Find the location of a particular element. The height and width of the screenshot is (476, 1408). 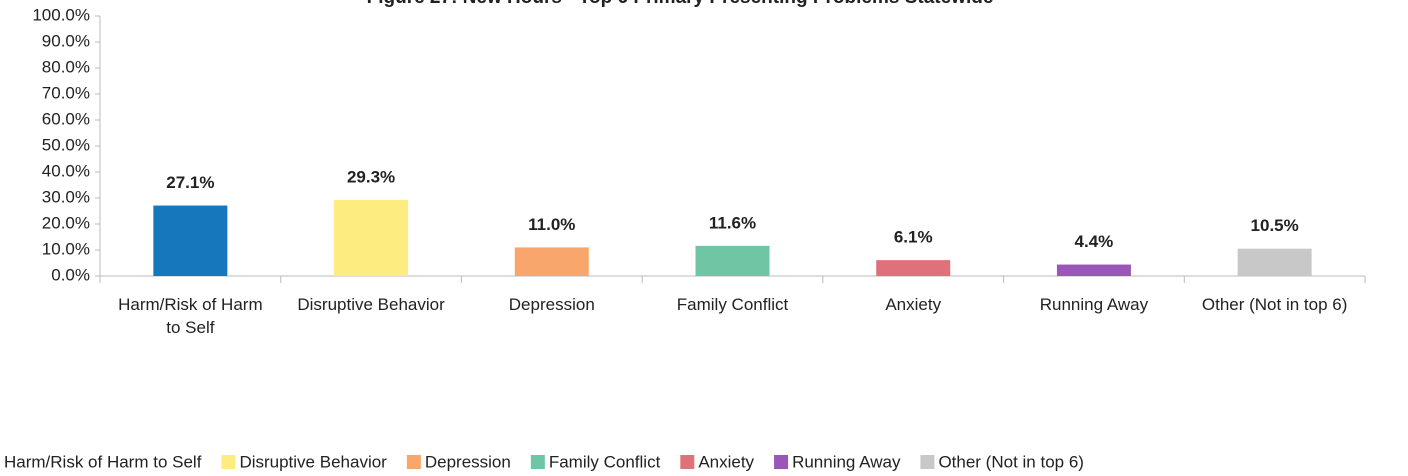

legend-label: Disruptive Behavior is located at coordinates (313, 461).